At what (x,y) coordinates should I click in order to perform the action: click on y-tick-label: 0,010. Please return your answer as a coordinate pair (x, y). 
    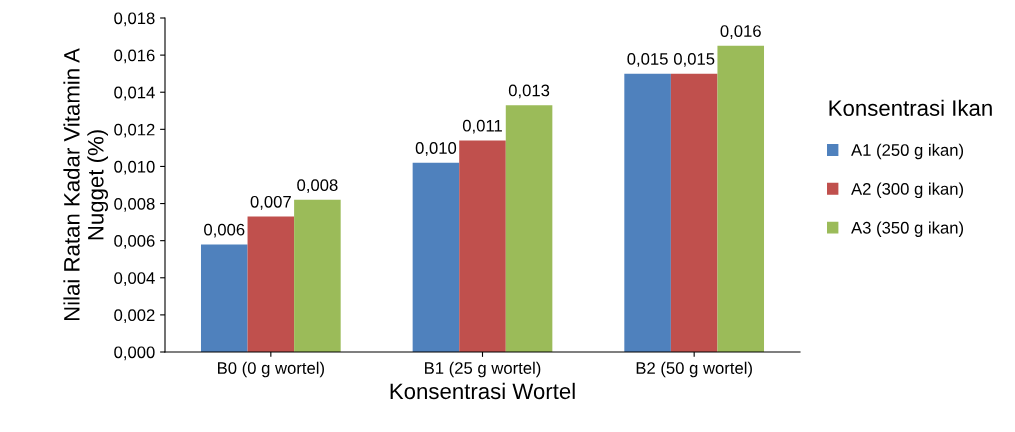
    Looking at the image, I should click on (134, 167).